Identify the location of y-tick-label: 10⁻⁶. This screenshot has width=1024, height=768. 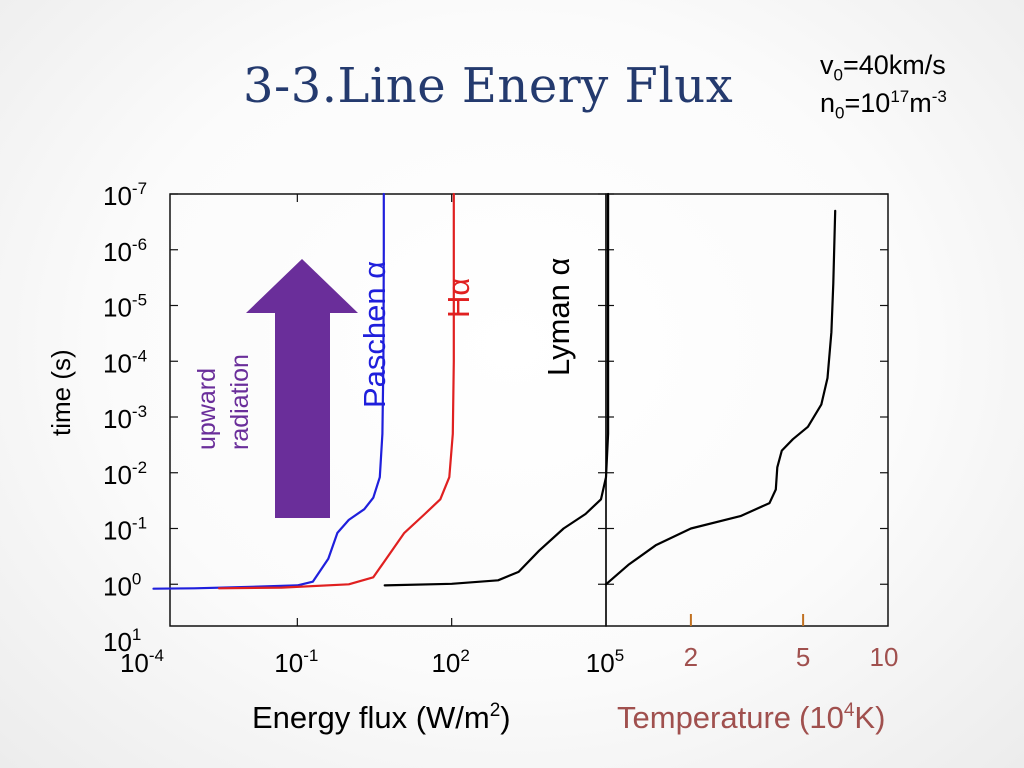
(125, 251).